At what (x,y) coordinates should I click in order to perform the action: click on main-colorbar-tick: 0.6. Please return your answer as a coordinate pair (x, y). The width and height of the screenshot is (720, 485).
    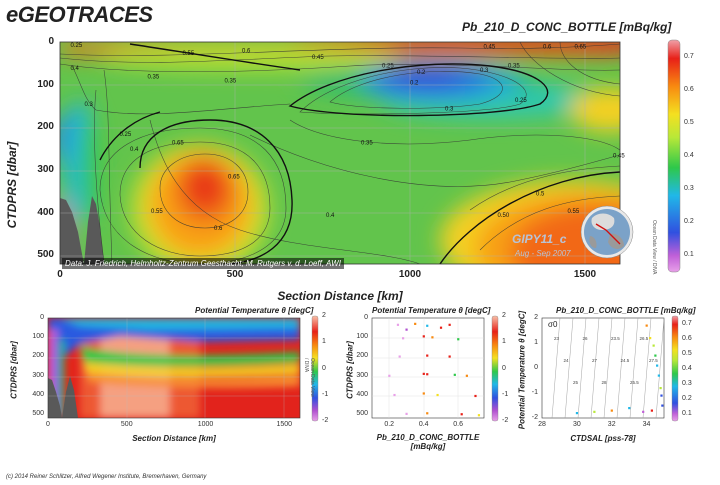
    Looking at the image, I should click on (689, 89).